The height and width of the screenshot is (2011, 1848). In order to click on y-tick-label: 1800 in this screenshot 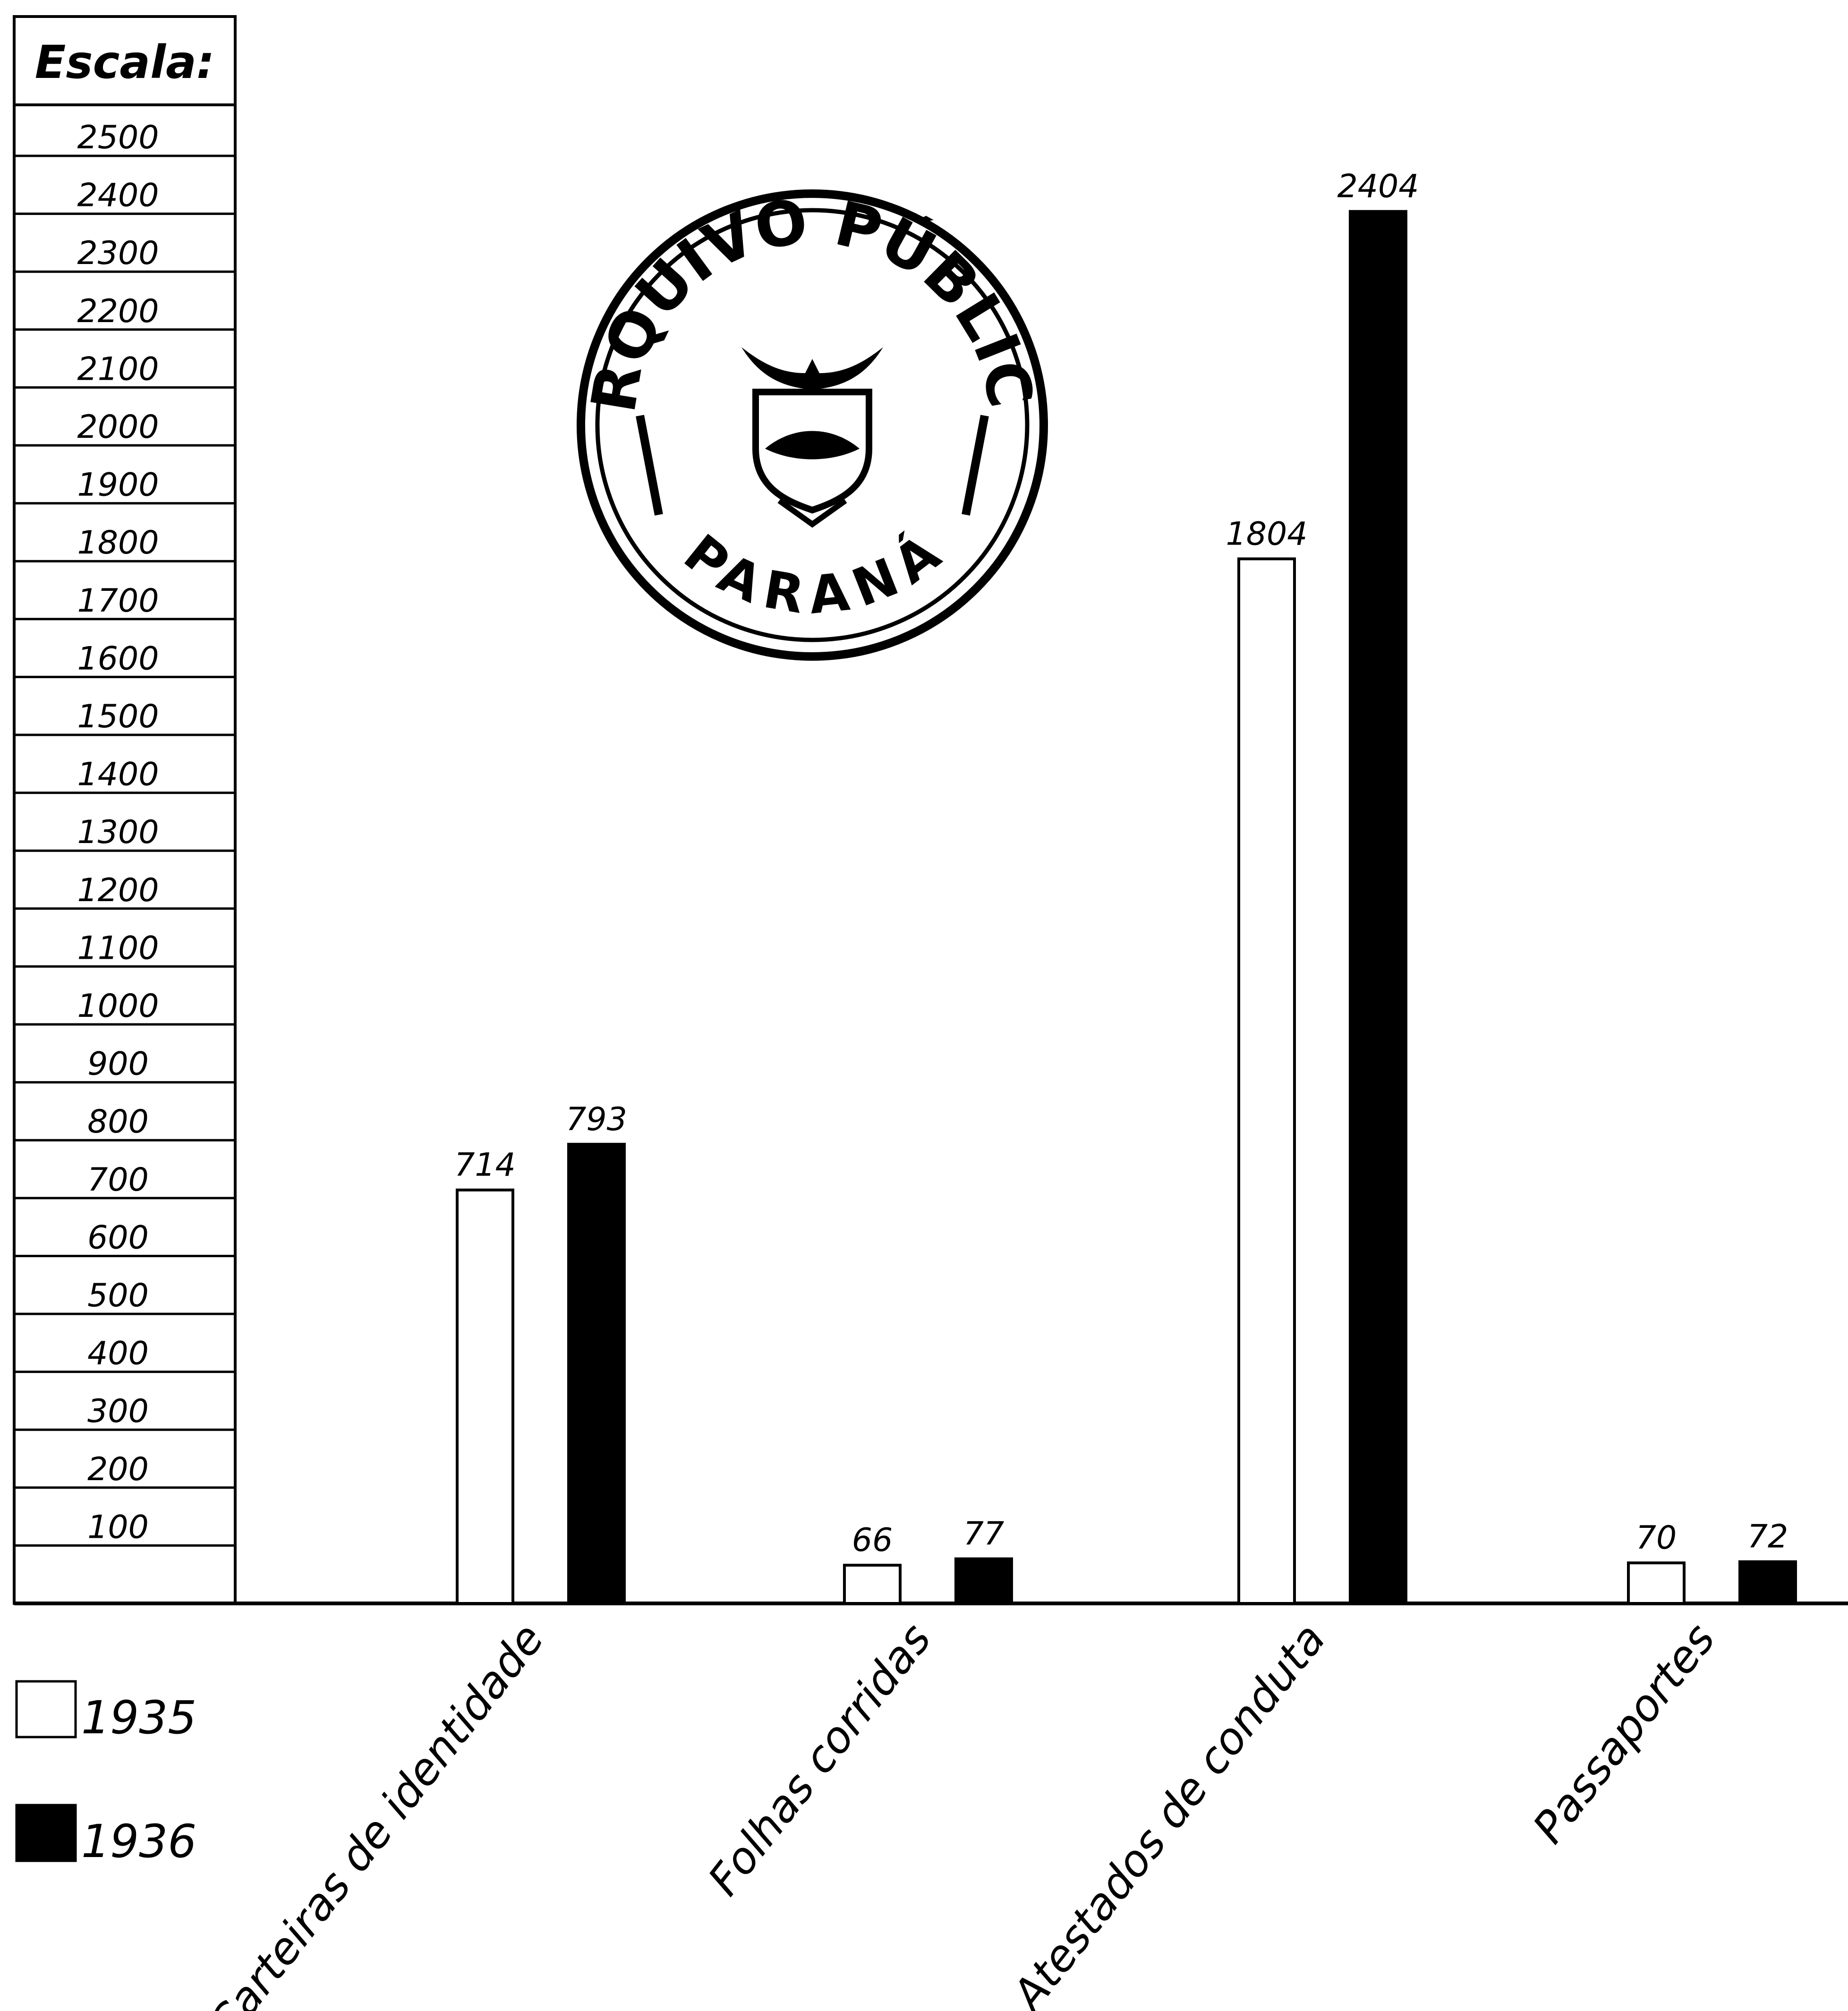, I will do `click(118, 543)`.